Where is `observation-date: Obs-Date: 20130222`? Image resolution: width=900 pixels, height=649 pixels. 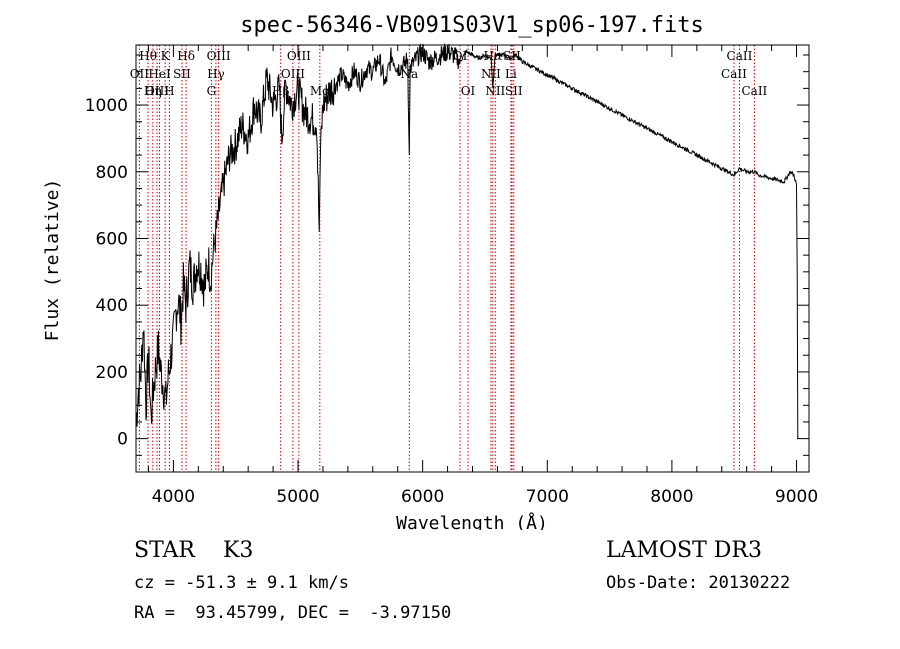
observation-date: Obs-Date: 20130222 is located at coordinates (698, 583).